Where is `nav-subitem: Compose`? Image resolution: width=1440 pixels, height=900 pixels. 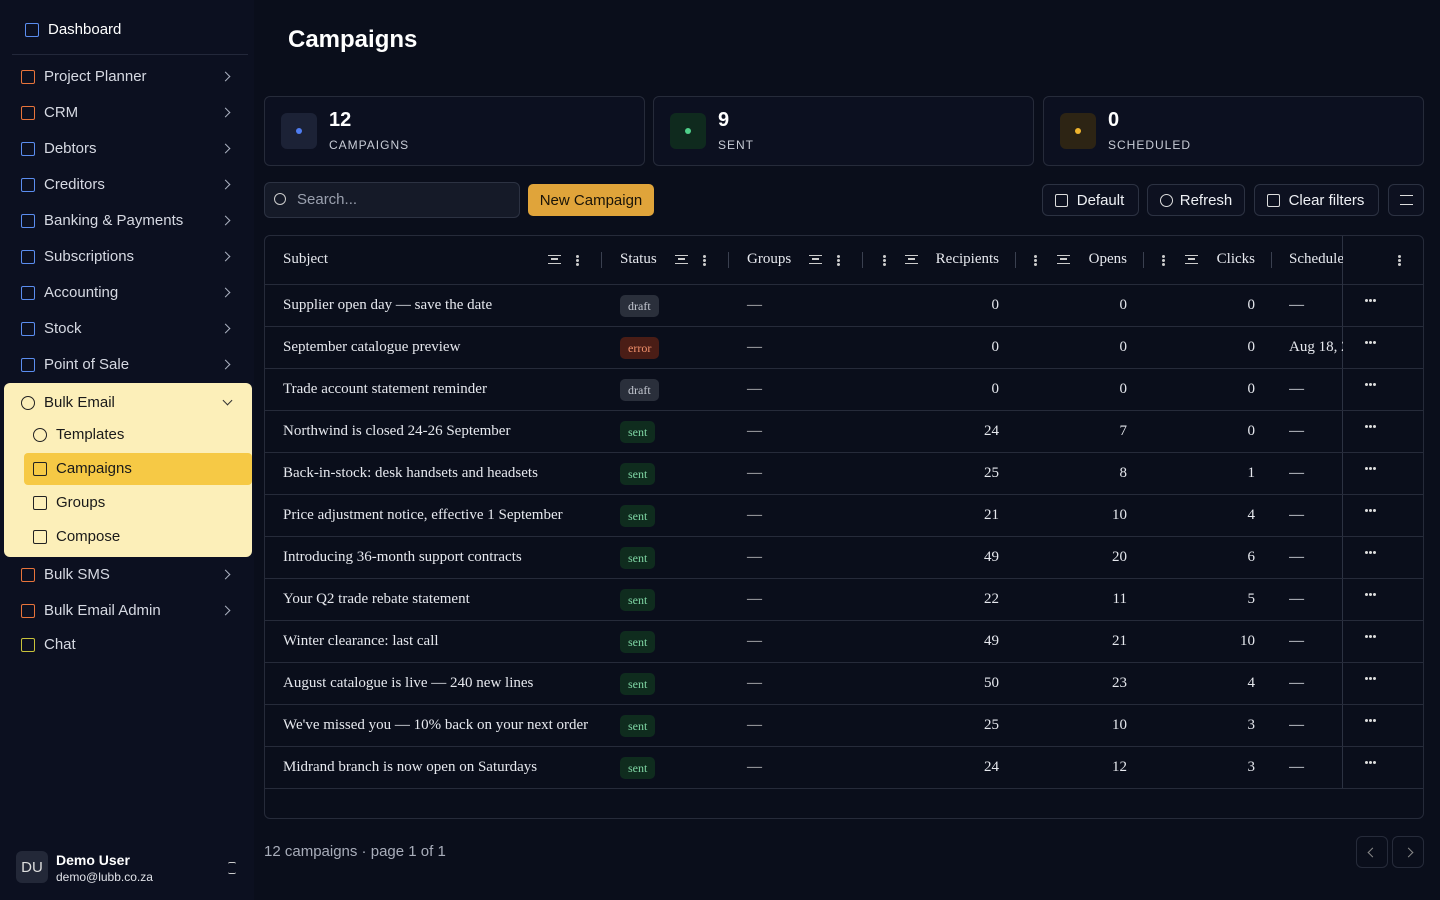 nav-subitem: Compose is located at coordinates (88, 536).